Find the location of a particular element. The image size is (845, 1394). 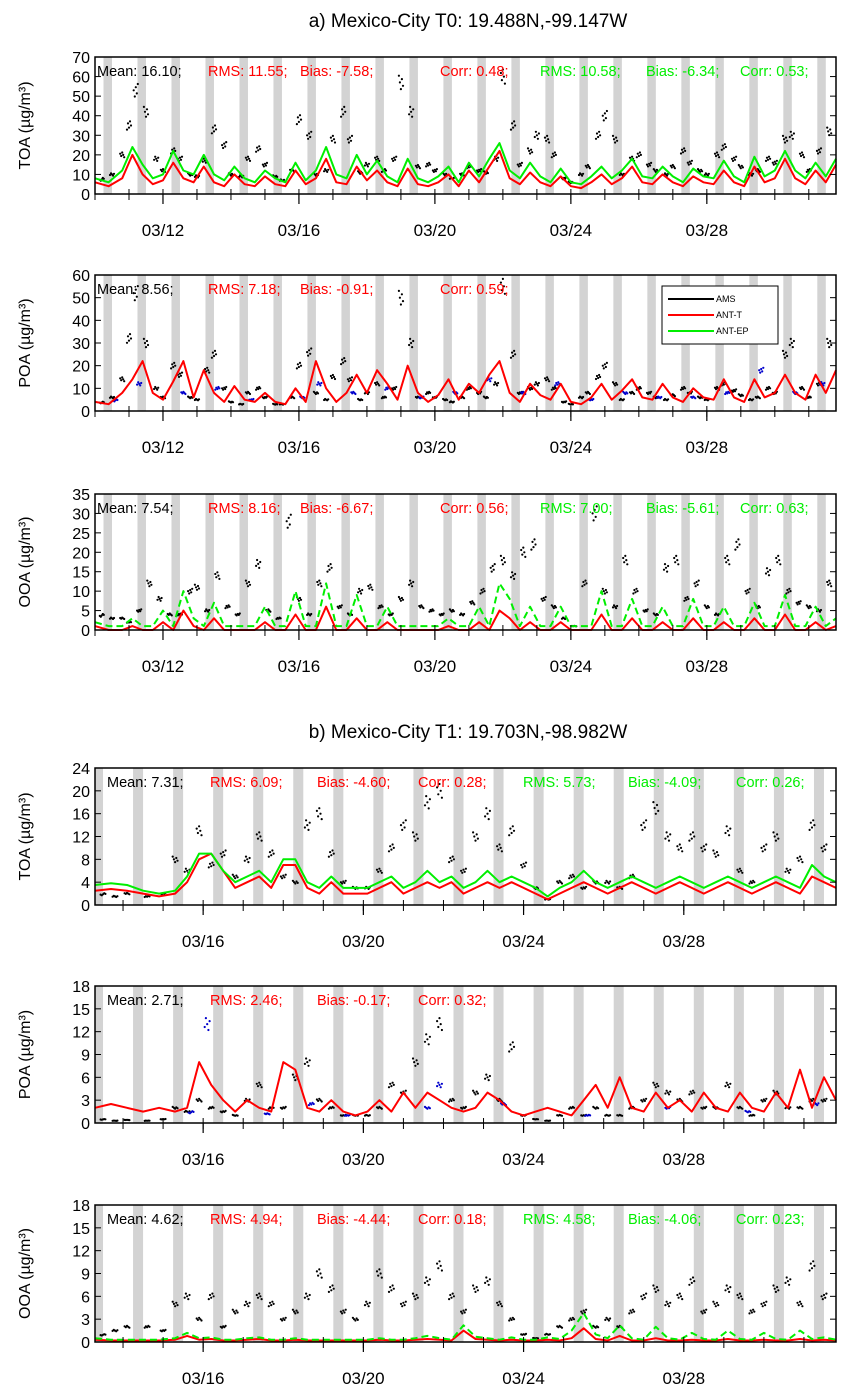

x-tick-label: 03/16 is located at coordinates (299, 447).